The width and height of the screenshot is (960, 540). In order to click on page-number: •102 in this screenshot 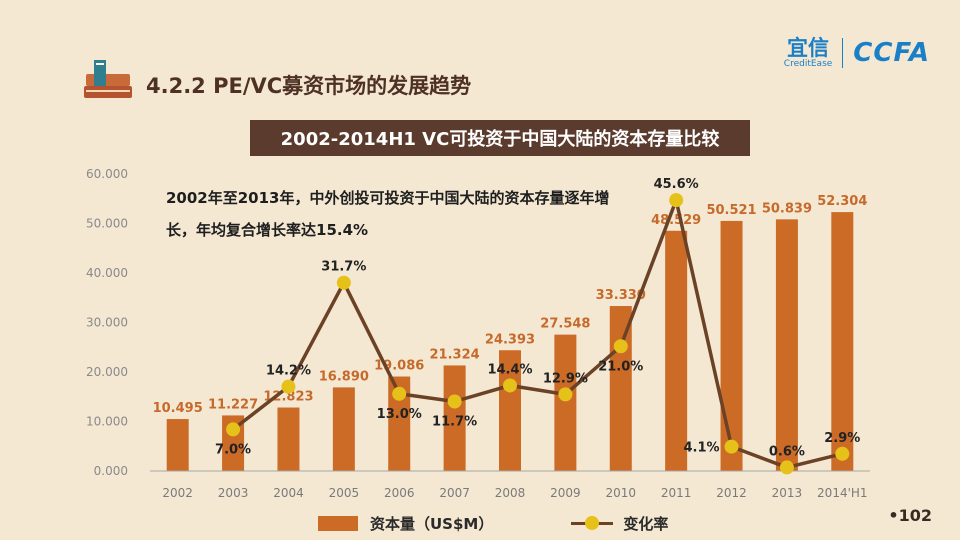, I will do `click(910, 515)`.